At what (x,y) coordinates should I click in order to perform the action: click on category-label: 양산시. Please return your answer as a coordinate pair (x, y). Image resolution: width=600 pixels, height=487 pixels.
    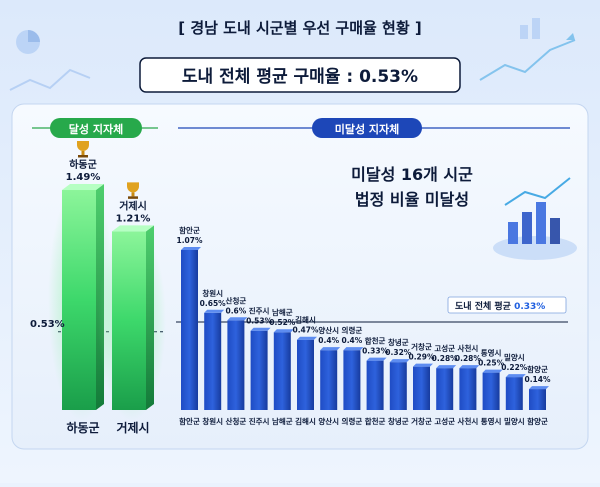
    Looking at the image, I should click on (328, 421).